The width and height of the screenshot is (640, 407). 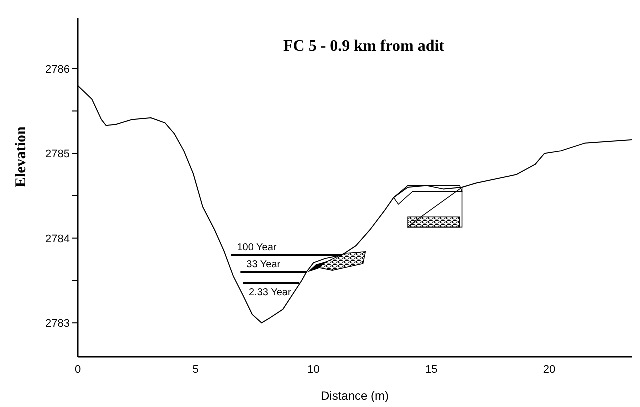 What do you see at coordinates (355, 396) in the screenshot?
I see `x-axis-title: Distance (m)` at bounding box center [355, 396].